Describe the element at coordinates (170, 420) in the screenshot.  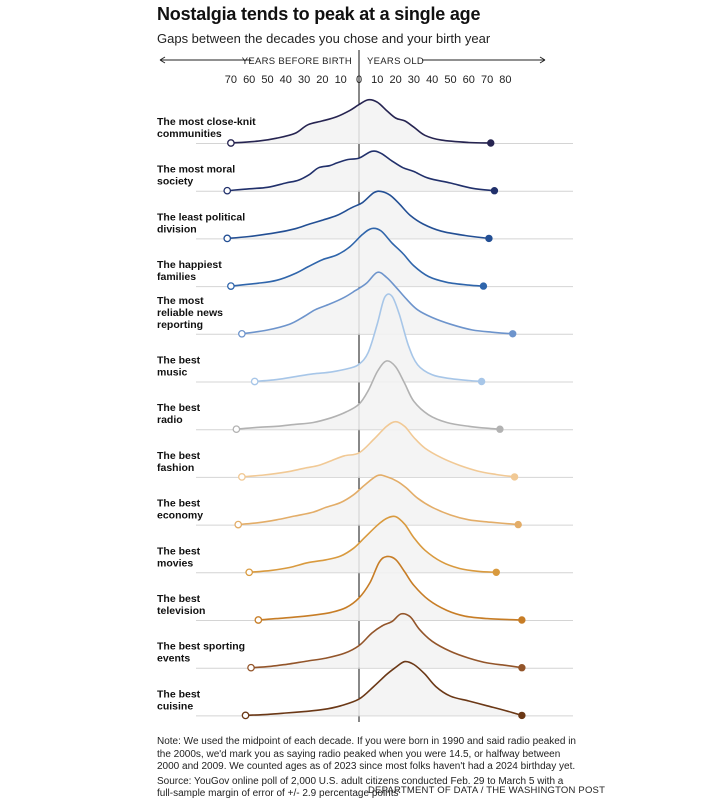
I see `row-label: radio` at that location.